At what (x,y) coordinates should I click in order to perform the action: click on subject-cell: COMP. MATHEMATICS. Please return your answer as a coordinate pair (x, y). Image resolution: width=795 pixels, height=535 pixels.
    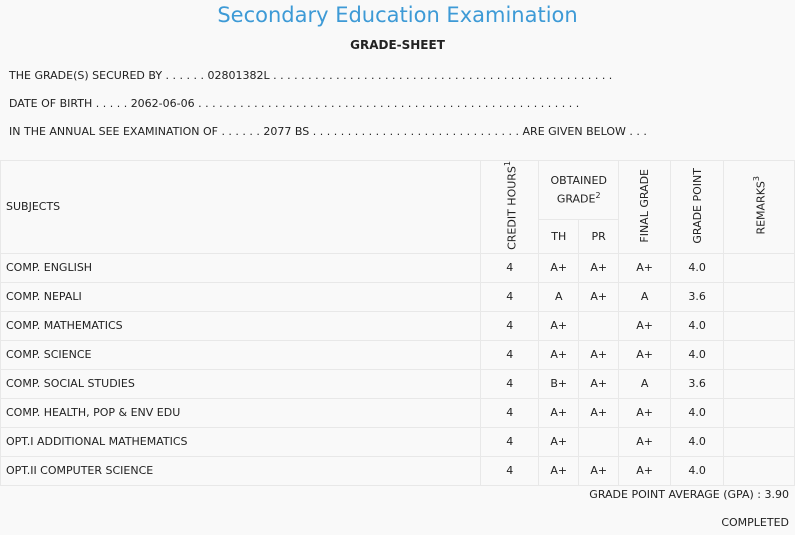
    Looking at the image, I should click on (241, 325).